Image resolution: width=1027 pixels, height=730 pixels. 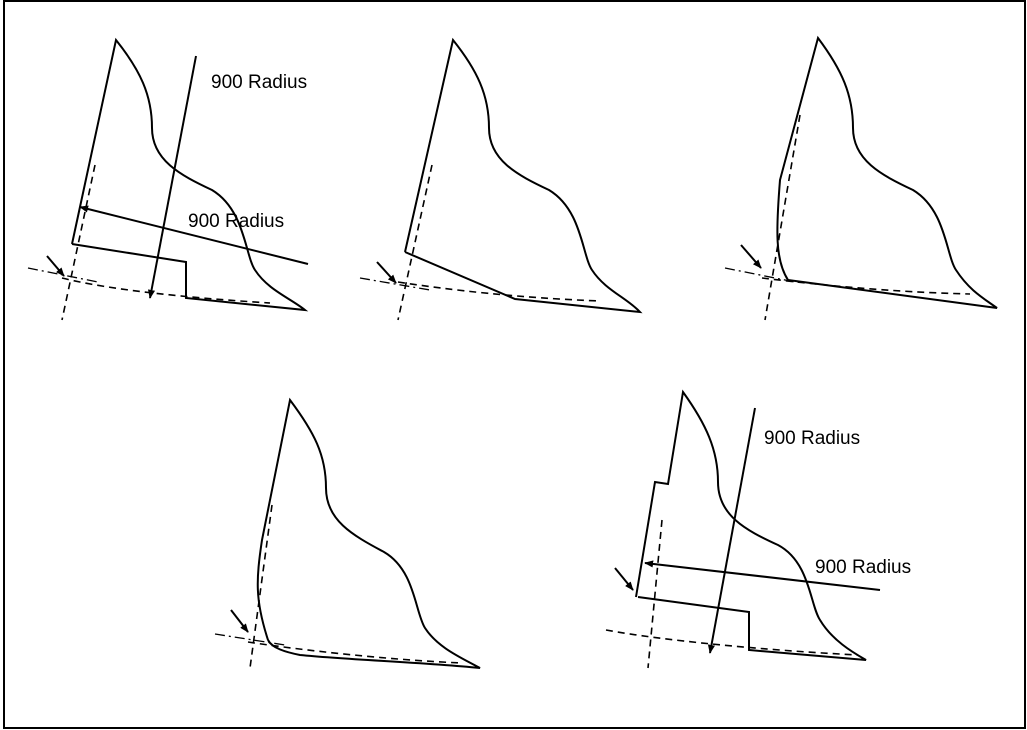 I want to click on profile-figure-1: 900 Radius 900 Radius, so click(x=168, y=179).